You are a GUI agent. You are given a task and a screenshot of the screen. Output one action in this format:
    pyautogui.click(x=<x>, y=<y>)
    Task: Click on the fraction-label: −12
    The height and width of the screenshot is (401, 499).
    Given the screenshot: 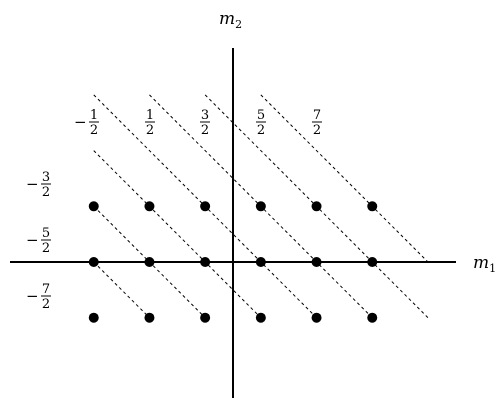 What is the action you would take?
    pyautogui.click(x=86, y=123)
    